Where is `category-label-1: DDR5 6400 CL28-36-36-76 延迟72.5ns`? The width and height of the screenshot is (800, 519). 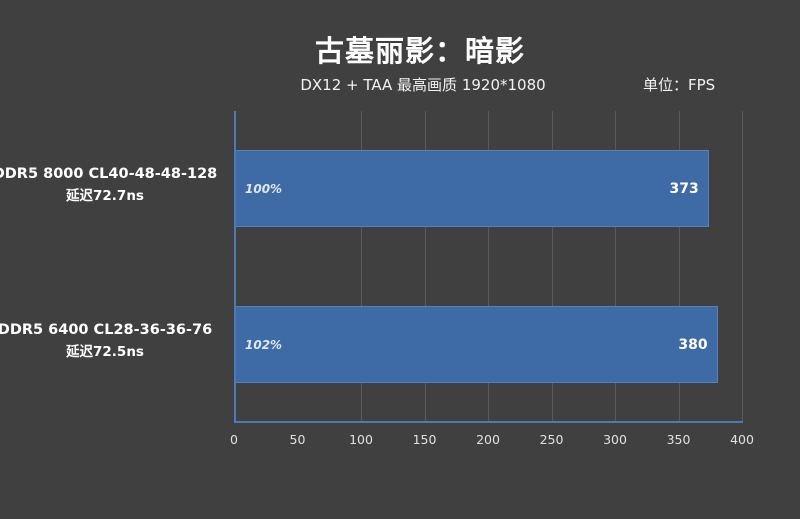
category-label-1: DDR5 6400 CL28-36-36-76 延迟72.5ns is located at coordinates (110, 341).